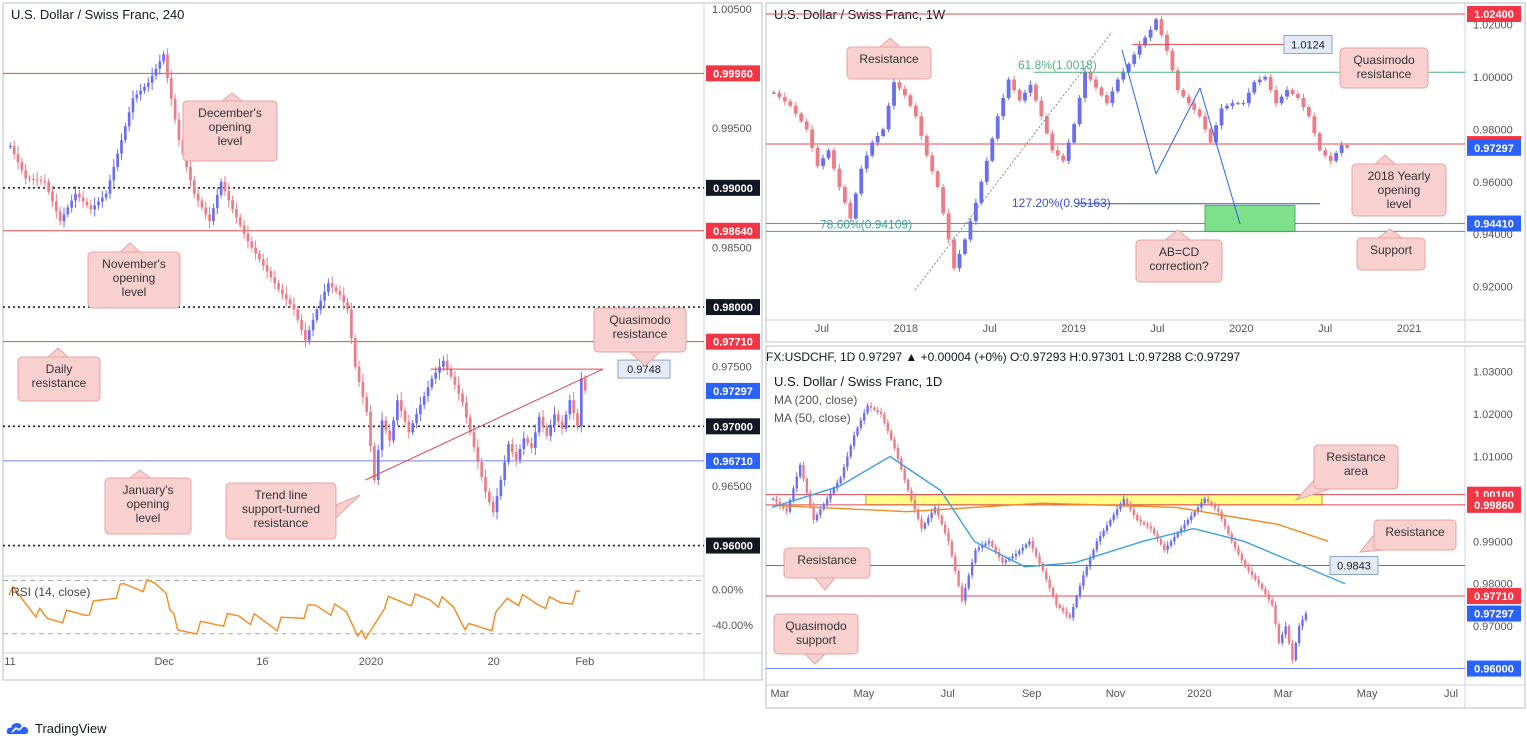 The height and width of the screenshot is (740, 1527). What do you see at coordinates (733, 547) in the screenshot?
I see `h4-tag-label-7: 0.96000` at bounding box center [733, 547].